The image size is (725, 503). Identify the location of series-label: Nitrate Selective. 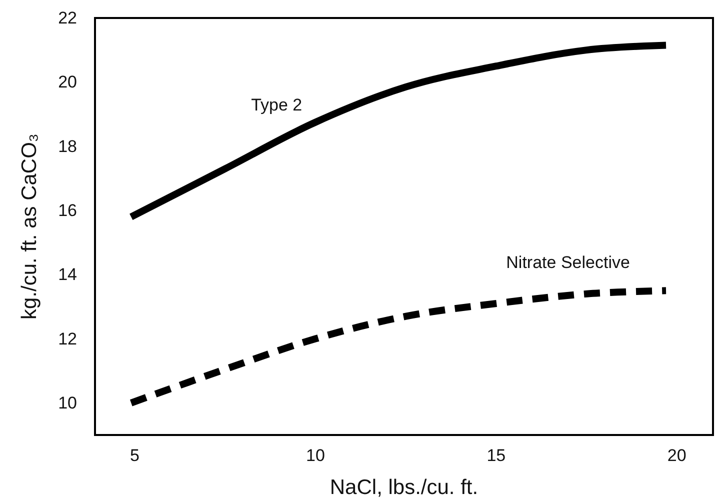
(568, 262).